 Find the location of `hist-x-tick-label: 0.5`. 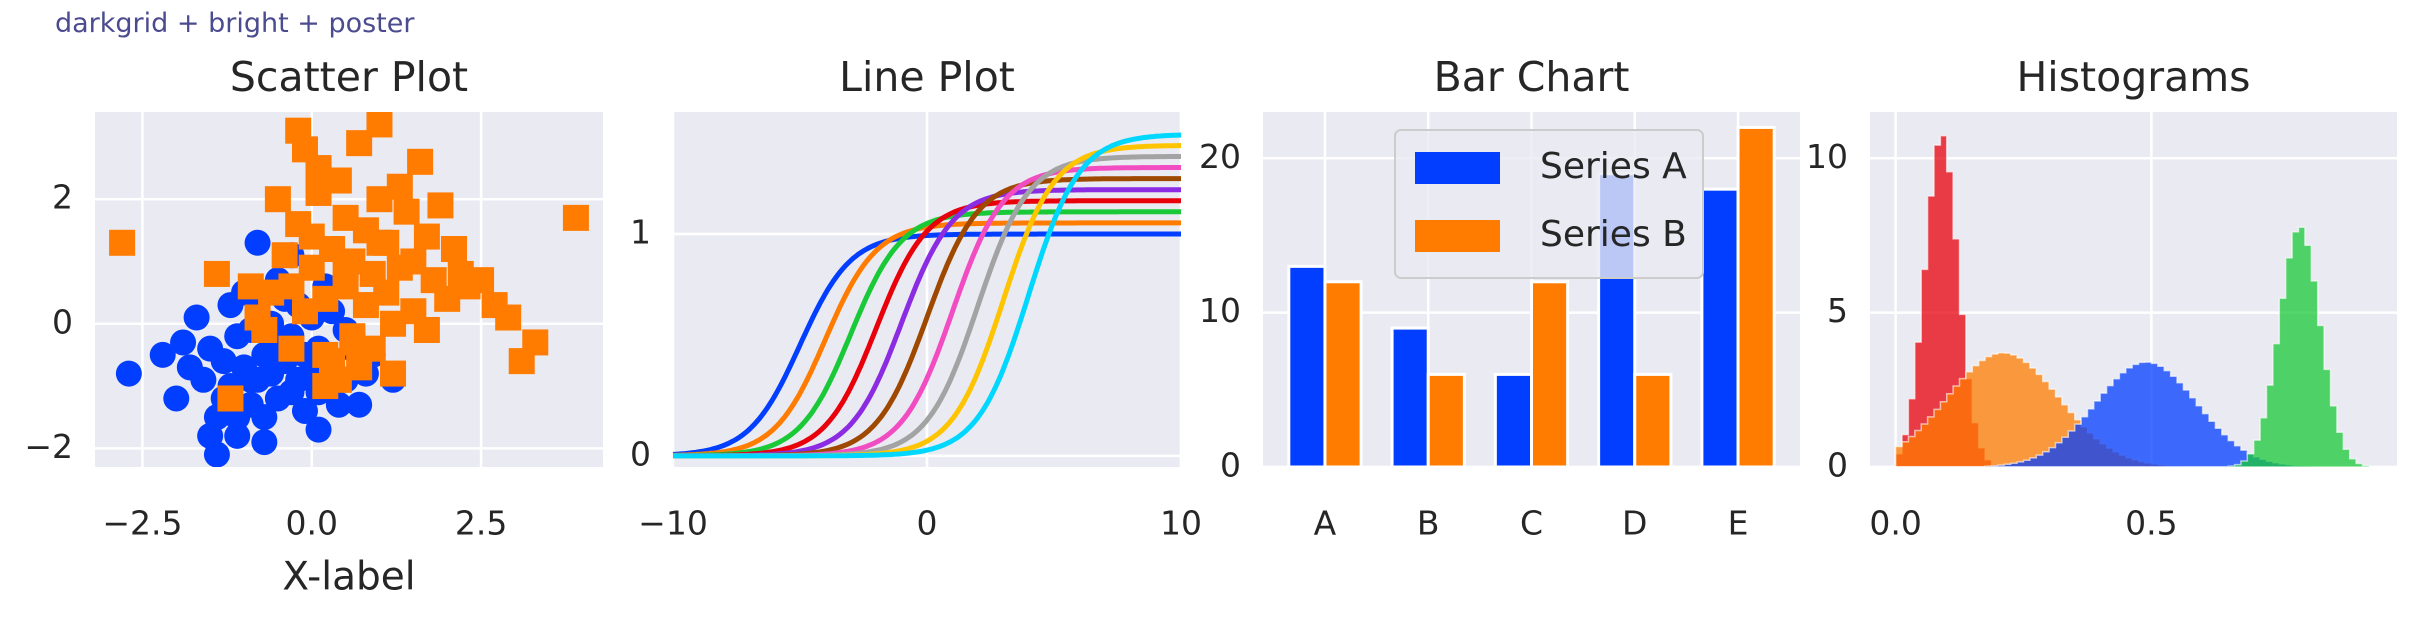

hist-x-tick-label: 0.5 is located at coordinates (2151, 523).